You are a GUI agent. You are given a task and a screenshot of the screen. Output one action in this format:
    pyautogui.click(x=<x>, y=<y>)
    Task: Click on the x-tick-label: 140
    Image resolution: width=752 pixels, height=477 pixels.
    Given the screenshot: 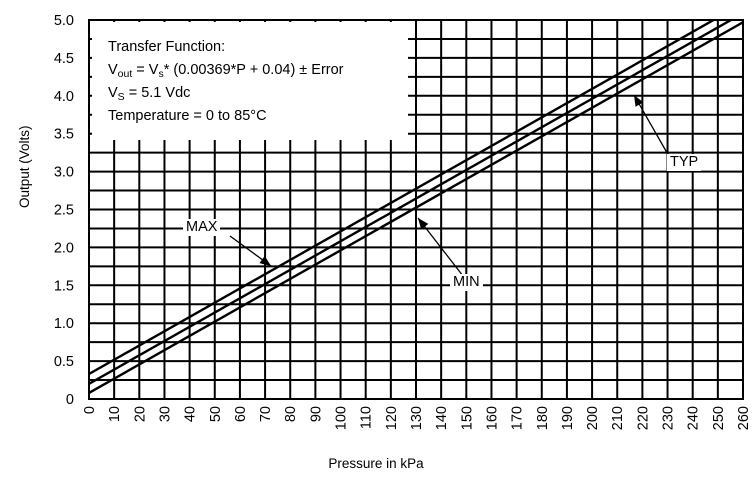 What is the action you would take?
    pyautogui.click(x=442, y=418)
    